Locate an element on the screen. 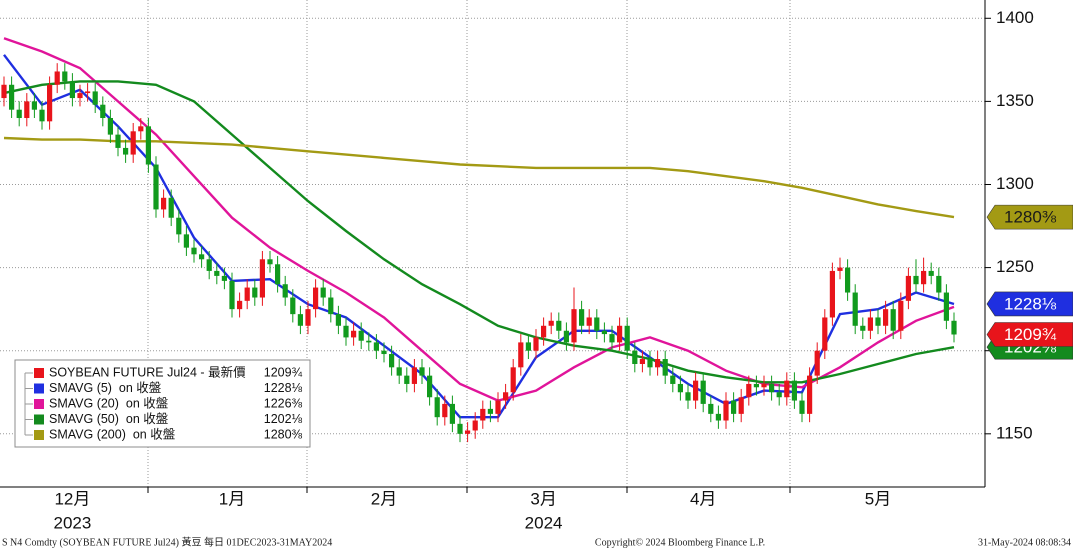 This screenshot has height=555, width=1073. legend-swatch is located at coordinates (39, 435).